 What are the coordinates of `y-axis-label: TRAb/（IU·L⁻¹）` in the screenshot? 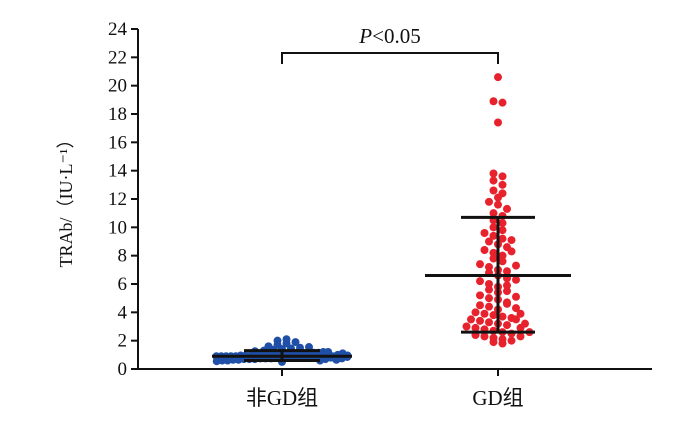 It's located at (66, 199).